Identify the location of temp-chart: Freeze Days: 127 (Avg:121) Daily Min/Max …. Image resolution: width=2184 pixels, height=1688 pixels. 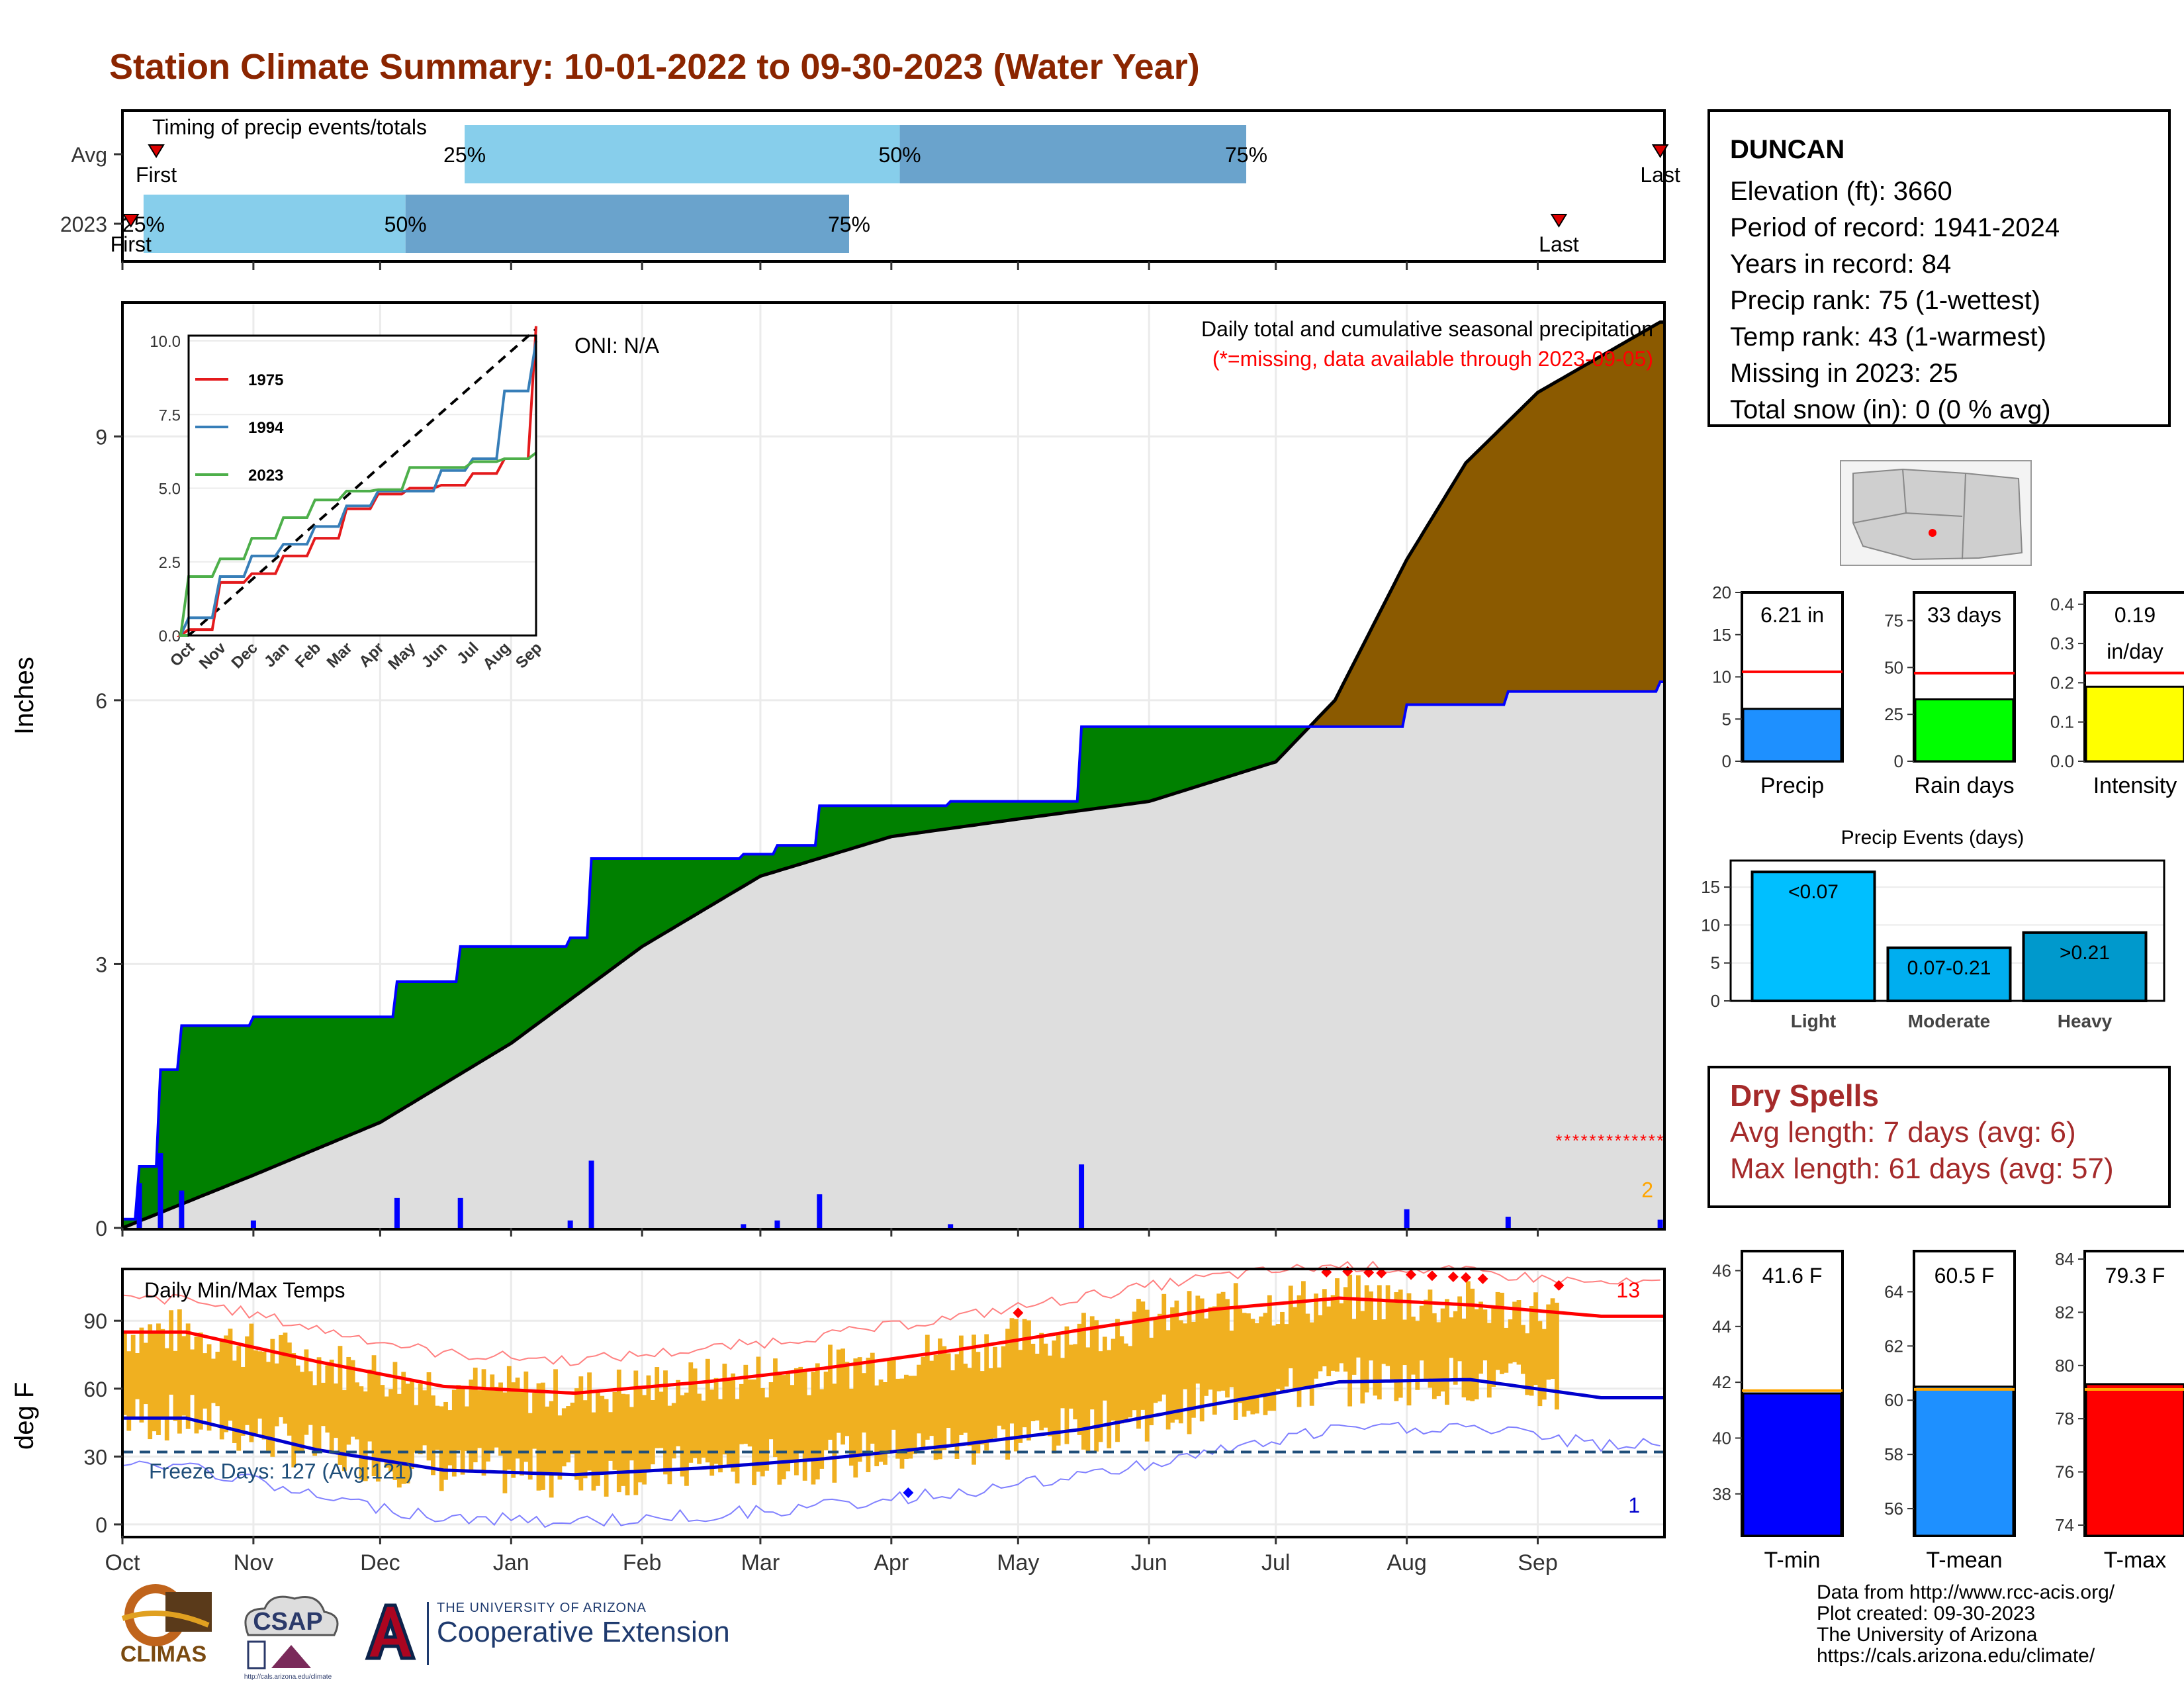
(874, 1417).